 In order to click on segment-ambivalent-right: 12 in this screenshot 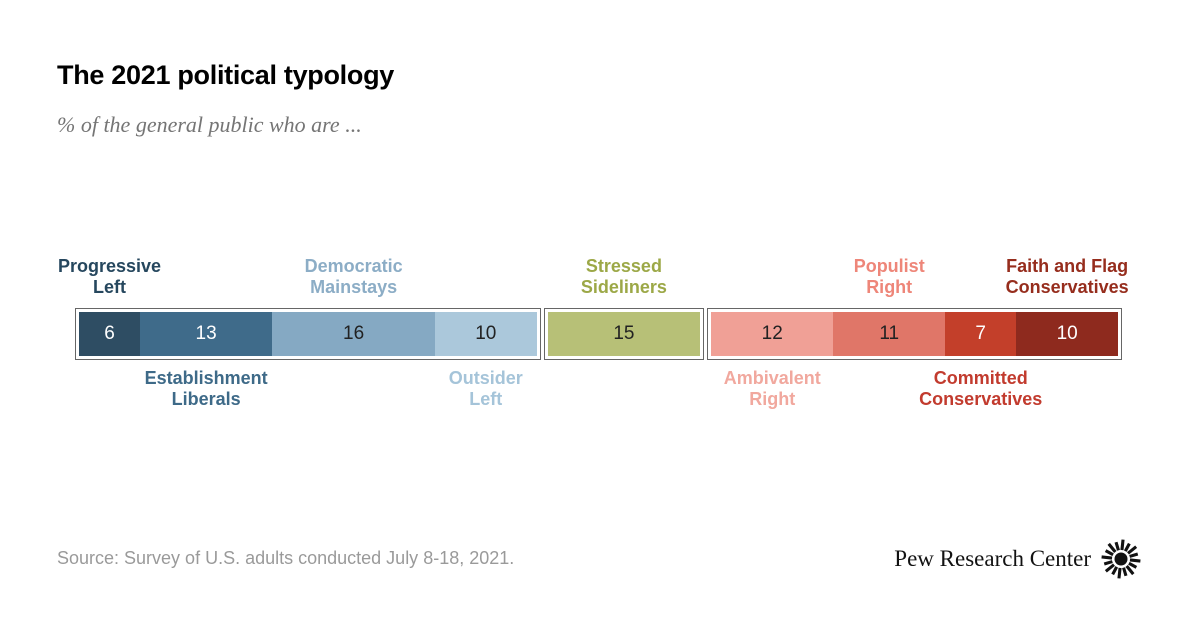, I will do `click(772, 334)`.